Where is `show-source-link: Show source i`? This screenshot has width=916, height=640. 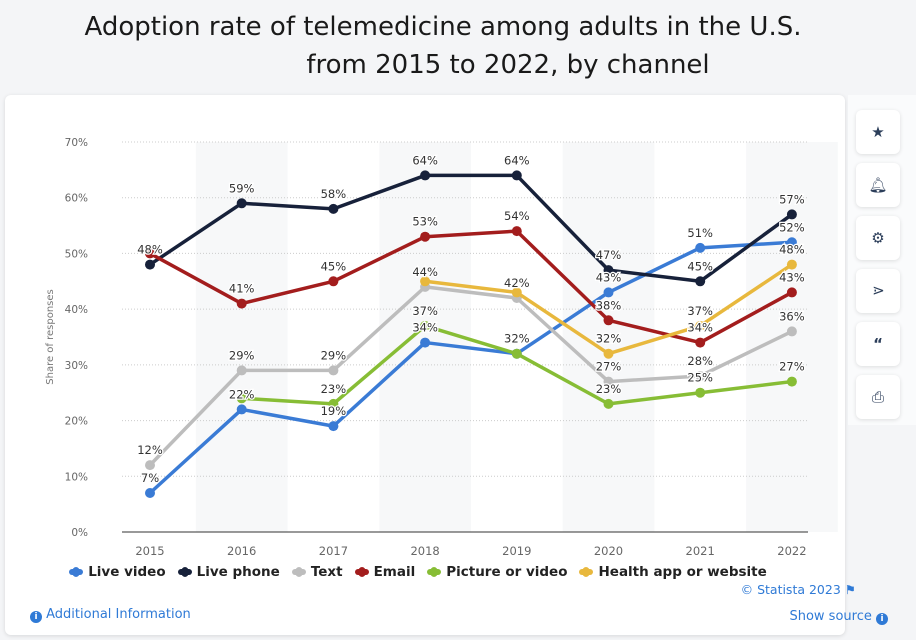 show-source-link: Show source i is located at coordinates (838, 617).